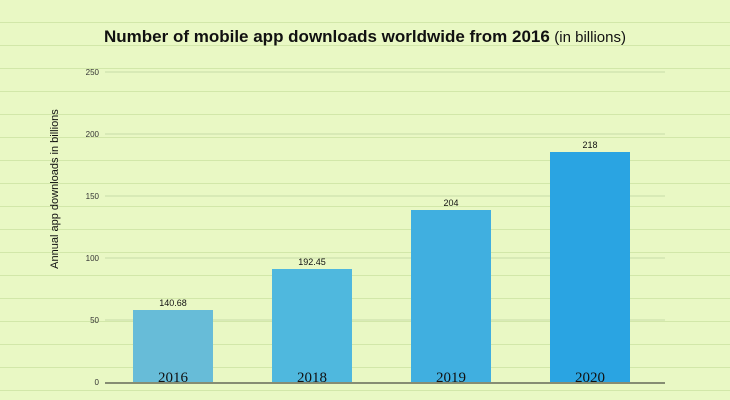 The image size is (730, 400). I want to click on y-tick-label: 100, so click(93, 258).